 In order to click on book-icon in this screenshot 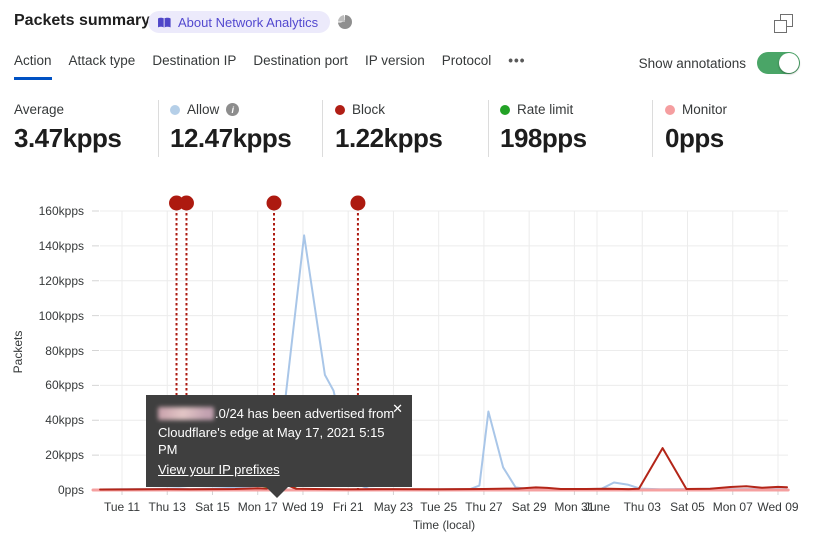, I will do `click(164, 22)`.